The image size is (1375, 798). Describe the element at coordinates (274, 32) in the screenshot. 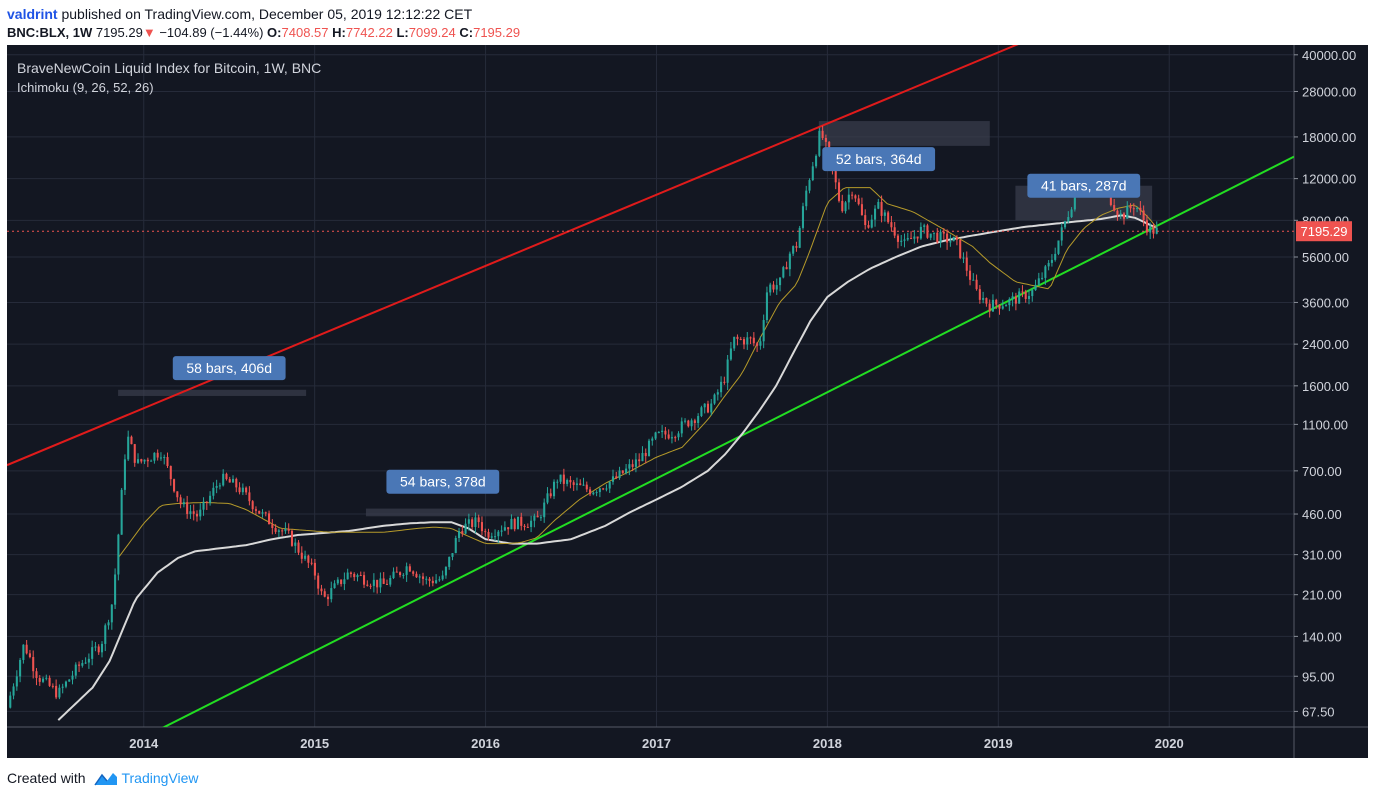

I see `open-label: O:` at that location.